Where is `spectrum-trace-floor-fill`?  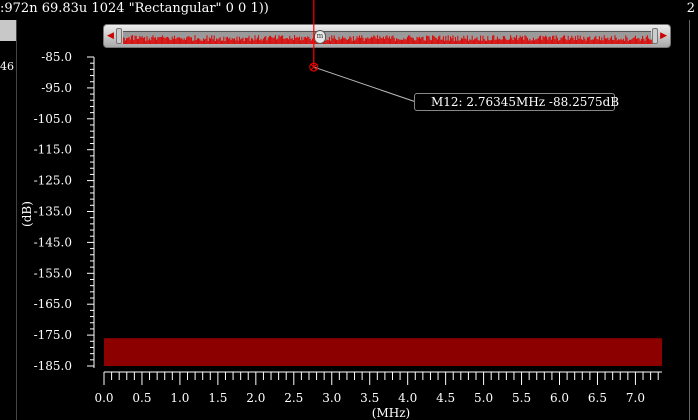
spectrum-trace-floor-fill is located at coordinates (383, 352).